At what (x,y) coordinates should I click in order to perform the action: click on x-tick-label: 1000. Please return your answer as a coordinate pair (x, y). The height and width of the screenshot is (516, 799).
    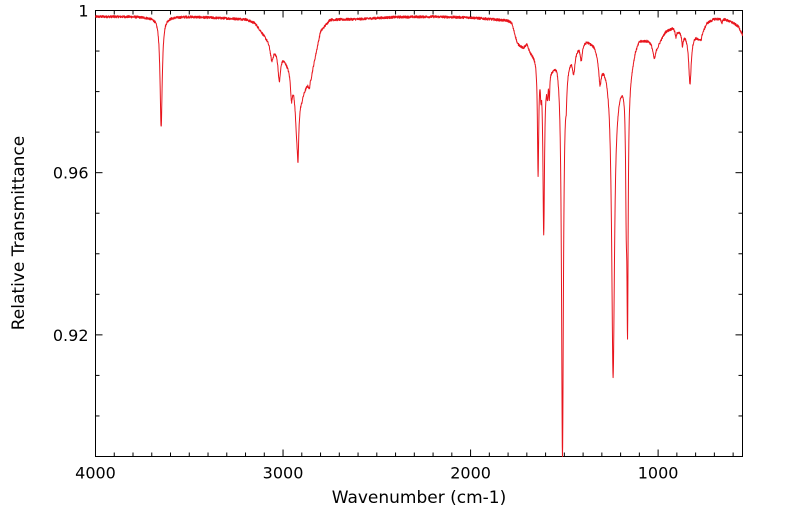
    Looking at the image, I should click on (658, 473).